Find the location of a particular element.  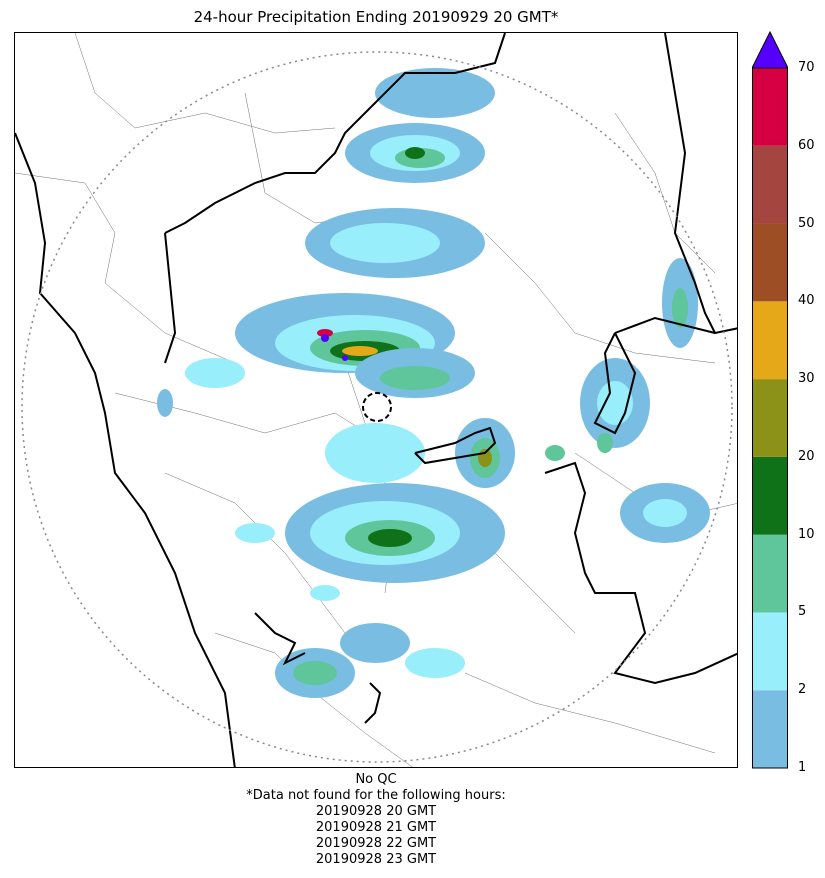

radar-site-marker is located at coordinates (377, 407).